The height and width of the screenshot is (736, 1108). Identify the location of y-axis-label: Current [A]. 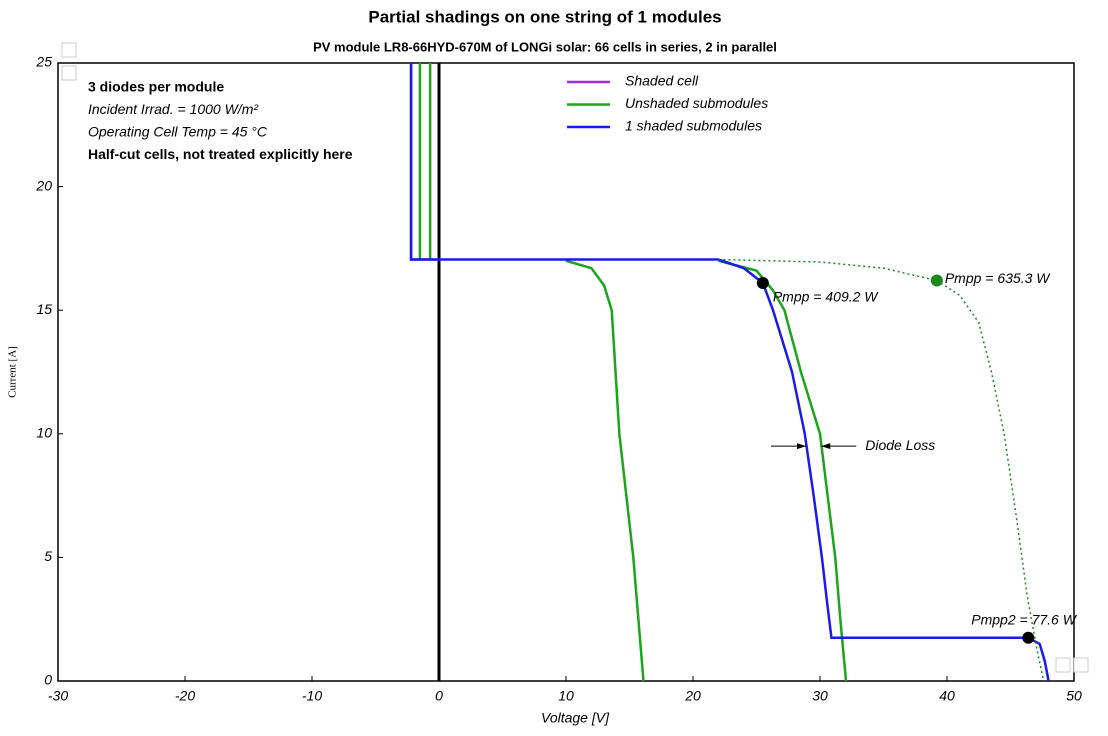
(13, 372).